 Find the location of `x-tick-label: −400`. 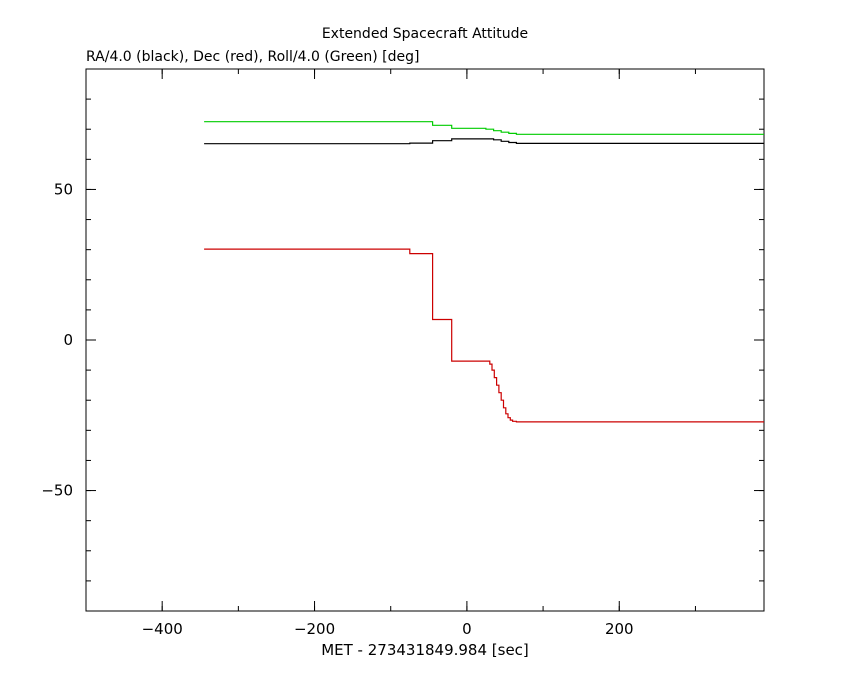

x-tick-label: −400 is located at coordinates (162, 629).